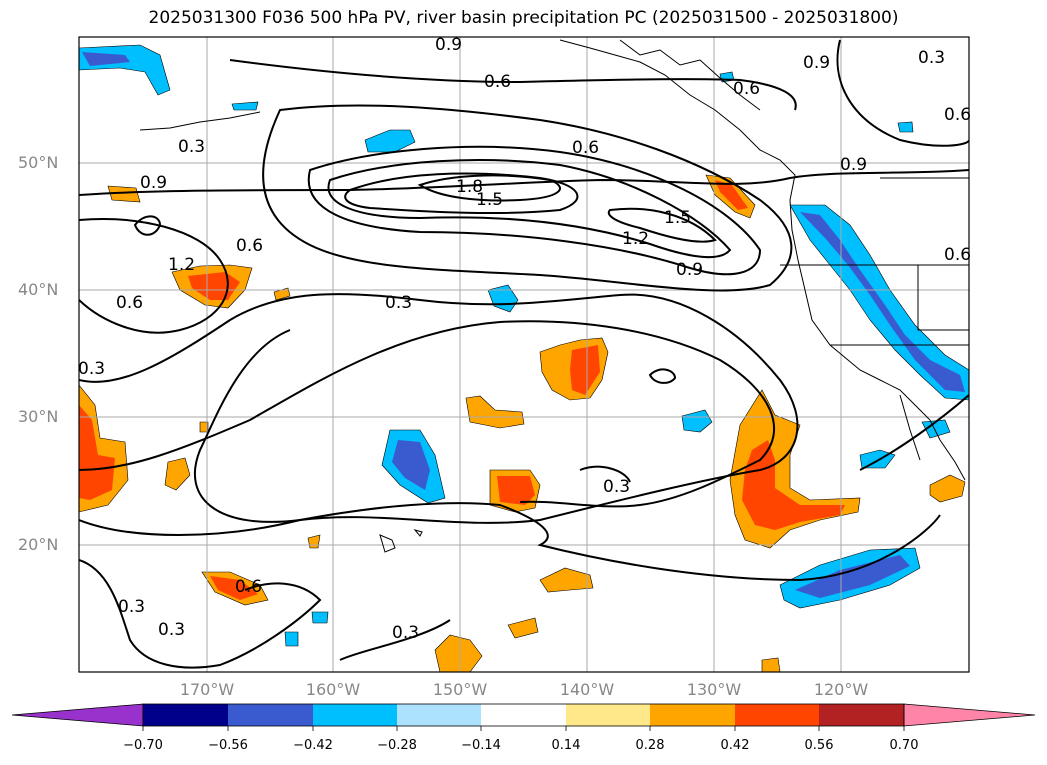 Image resolution: width=1047 pixels, height=765 pixels. I want to click on colorbar-tick-label: −0.14, so click(481, 745).